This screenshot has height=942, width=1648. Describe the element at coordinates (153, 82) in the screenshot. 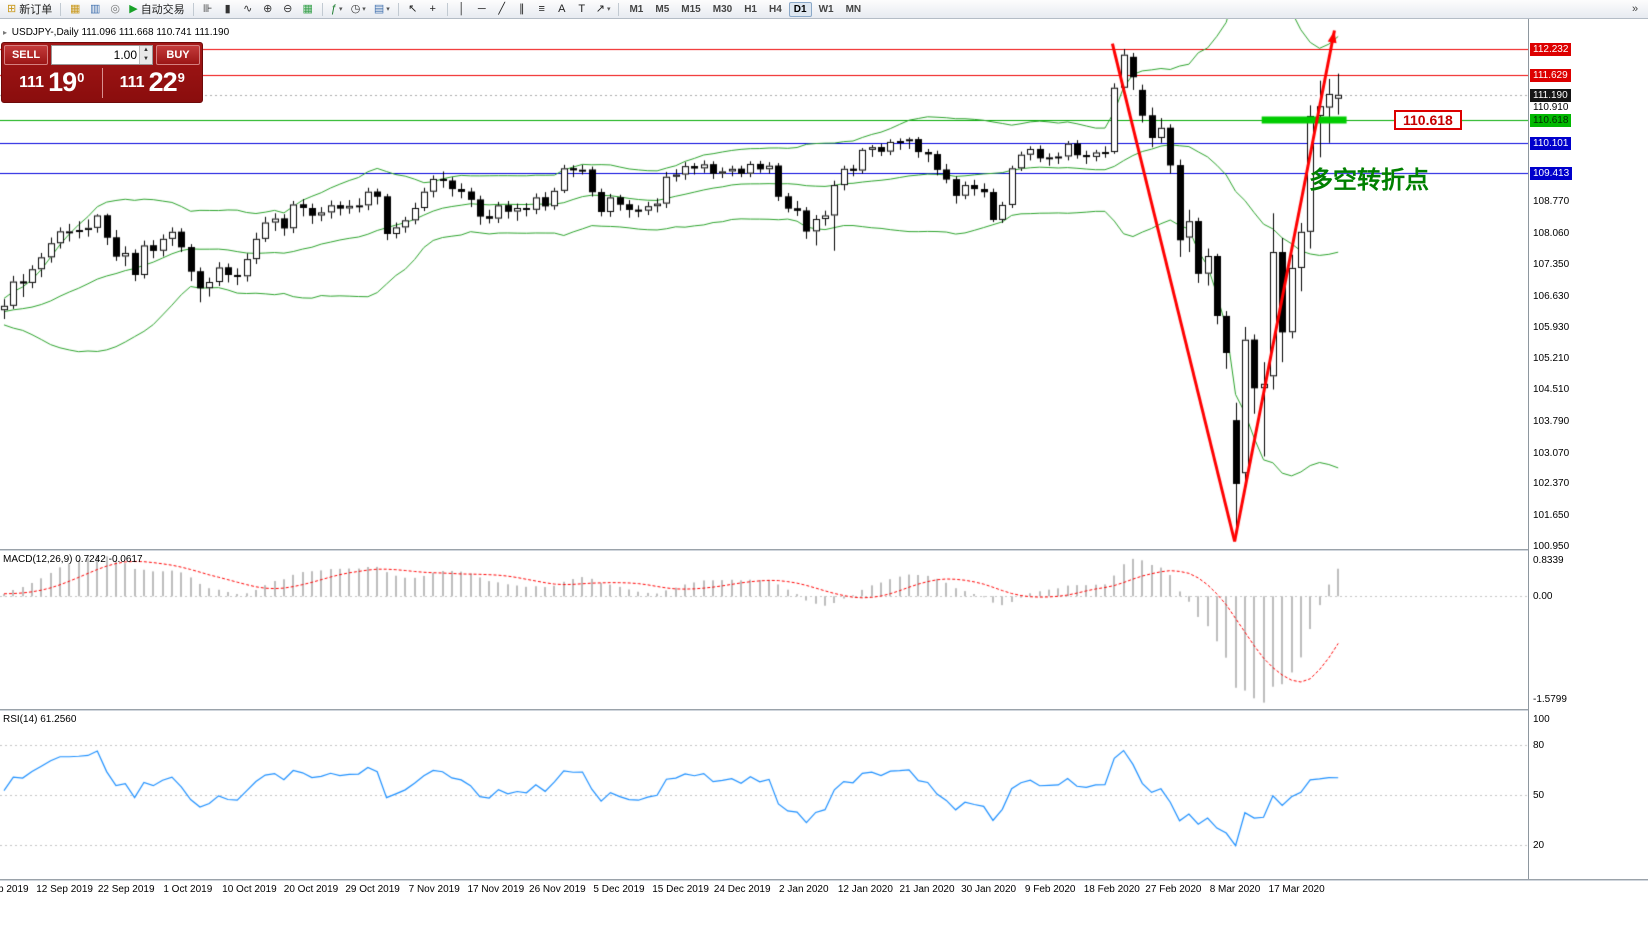

I see `buy-price-display: 111 22 9` at that location.